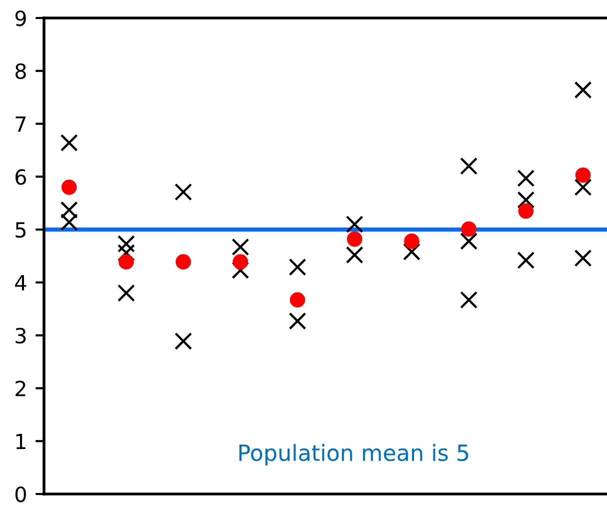  I want to click on y-tick-label: 7, so click(21, 124).